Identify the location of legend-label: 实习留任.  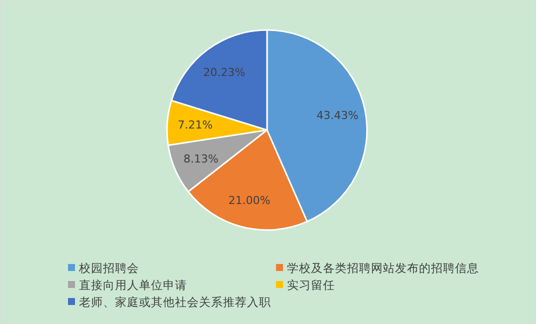
(311, 285).